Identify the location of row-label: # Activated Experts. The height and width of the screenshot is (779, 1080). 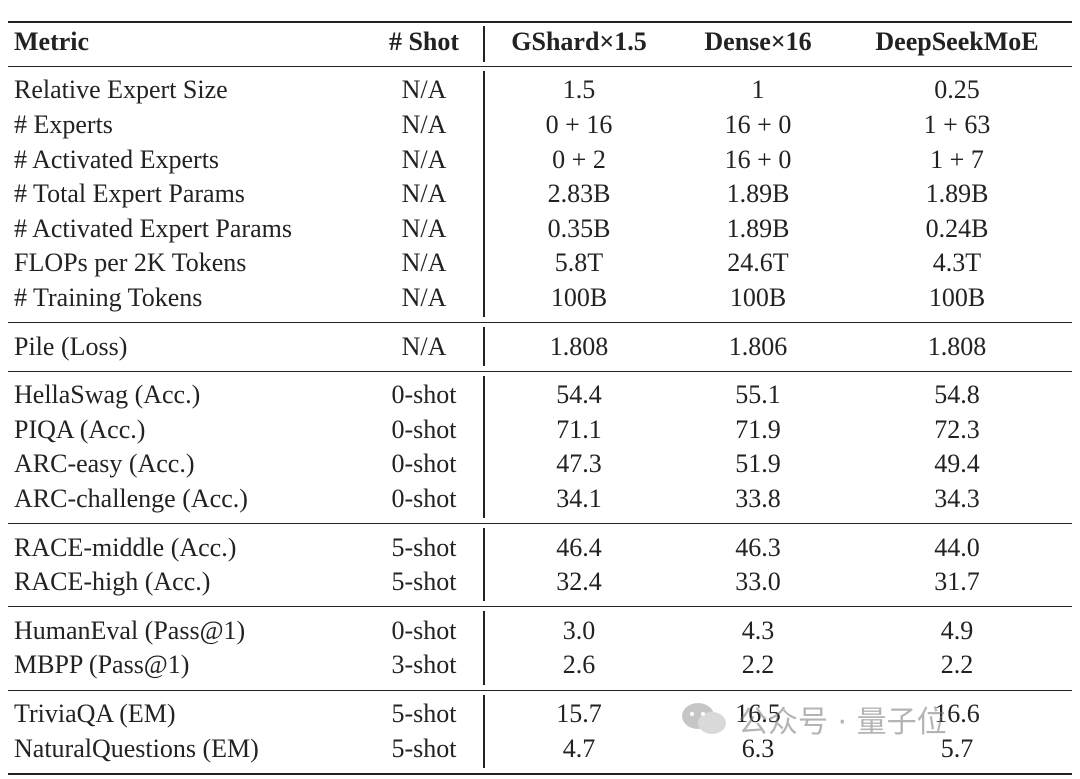
(117, 159).